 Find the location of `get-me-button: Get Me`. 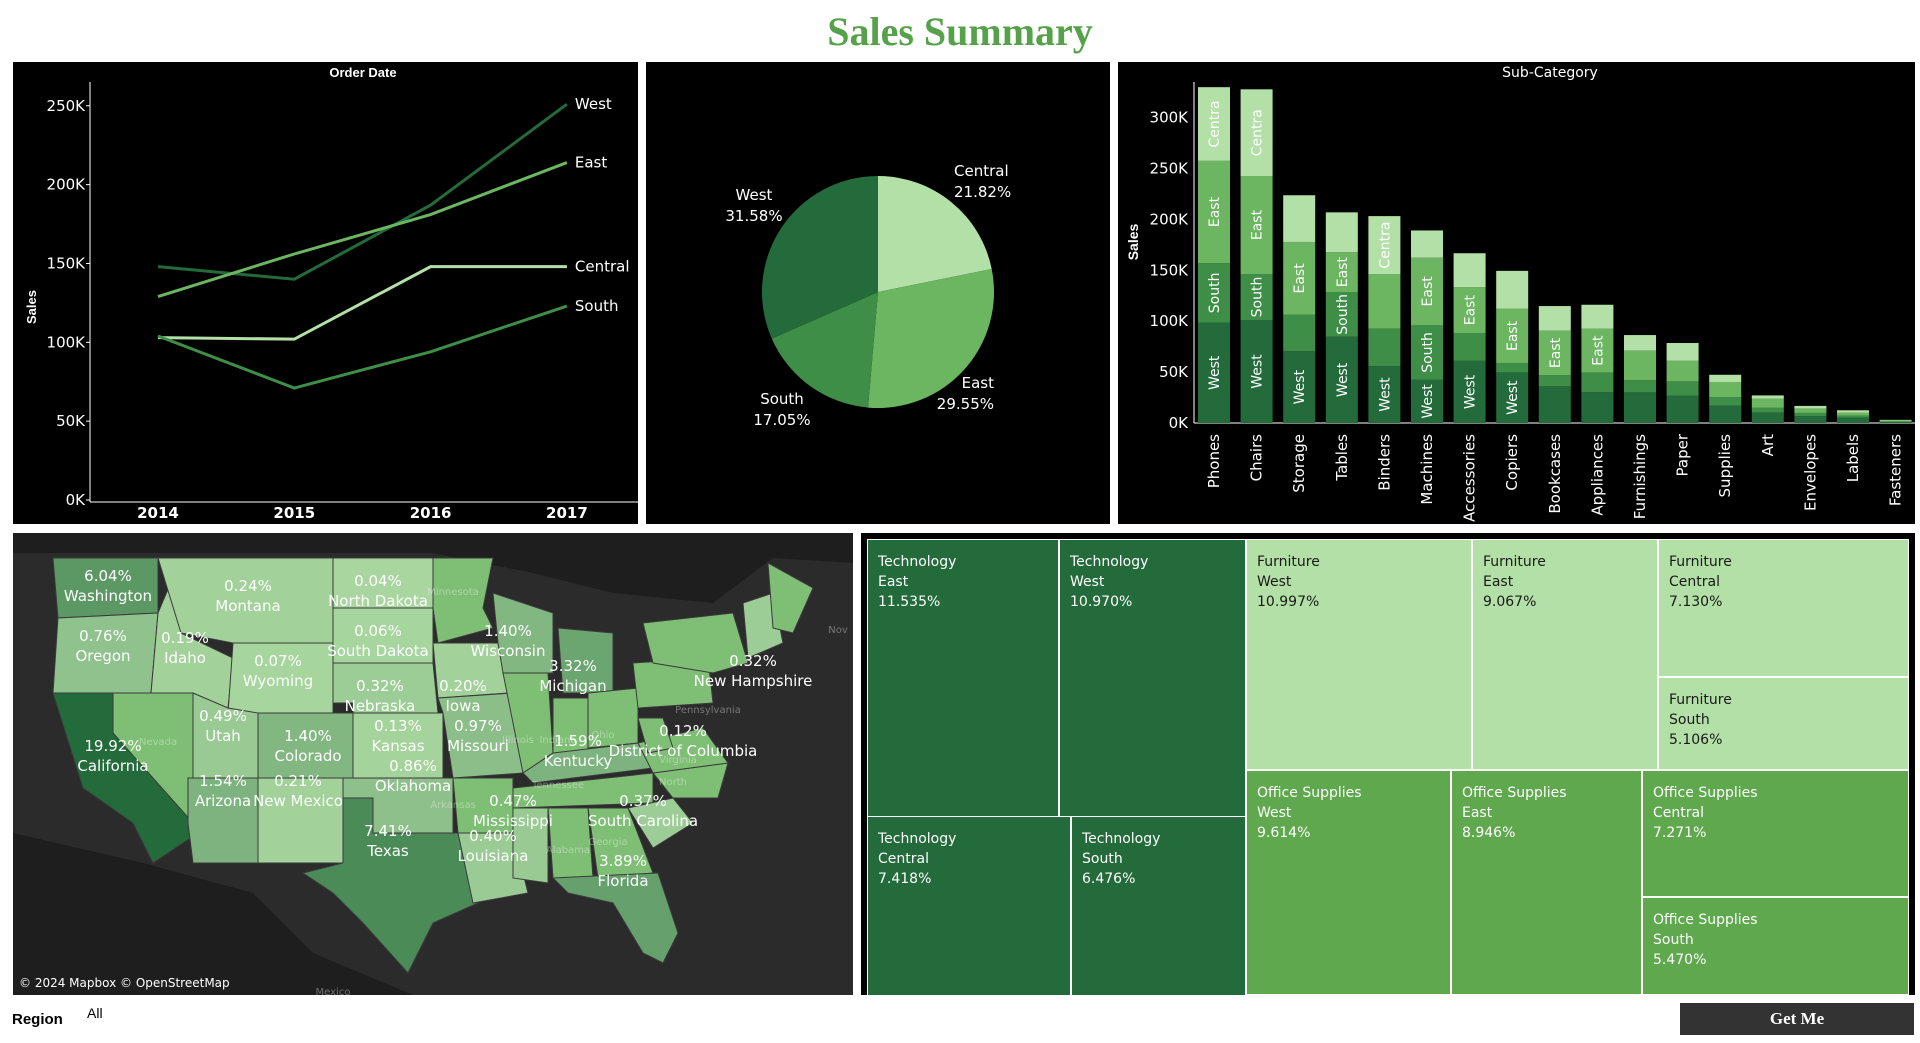

get-me-button: Get Me is located at coordinates (1797, 1019).